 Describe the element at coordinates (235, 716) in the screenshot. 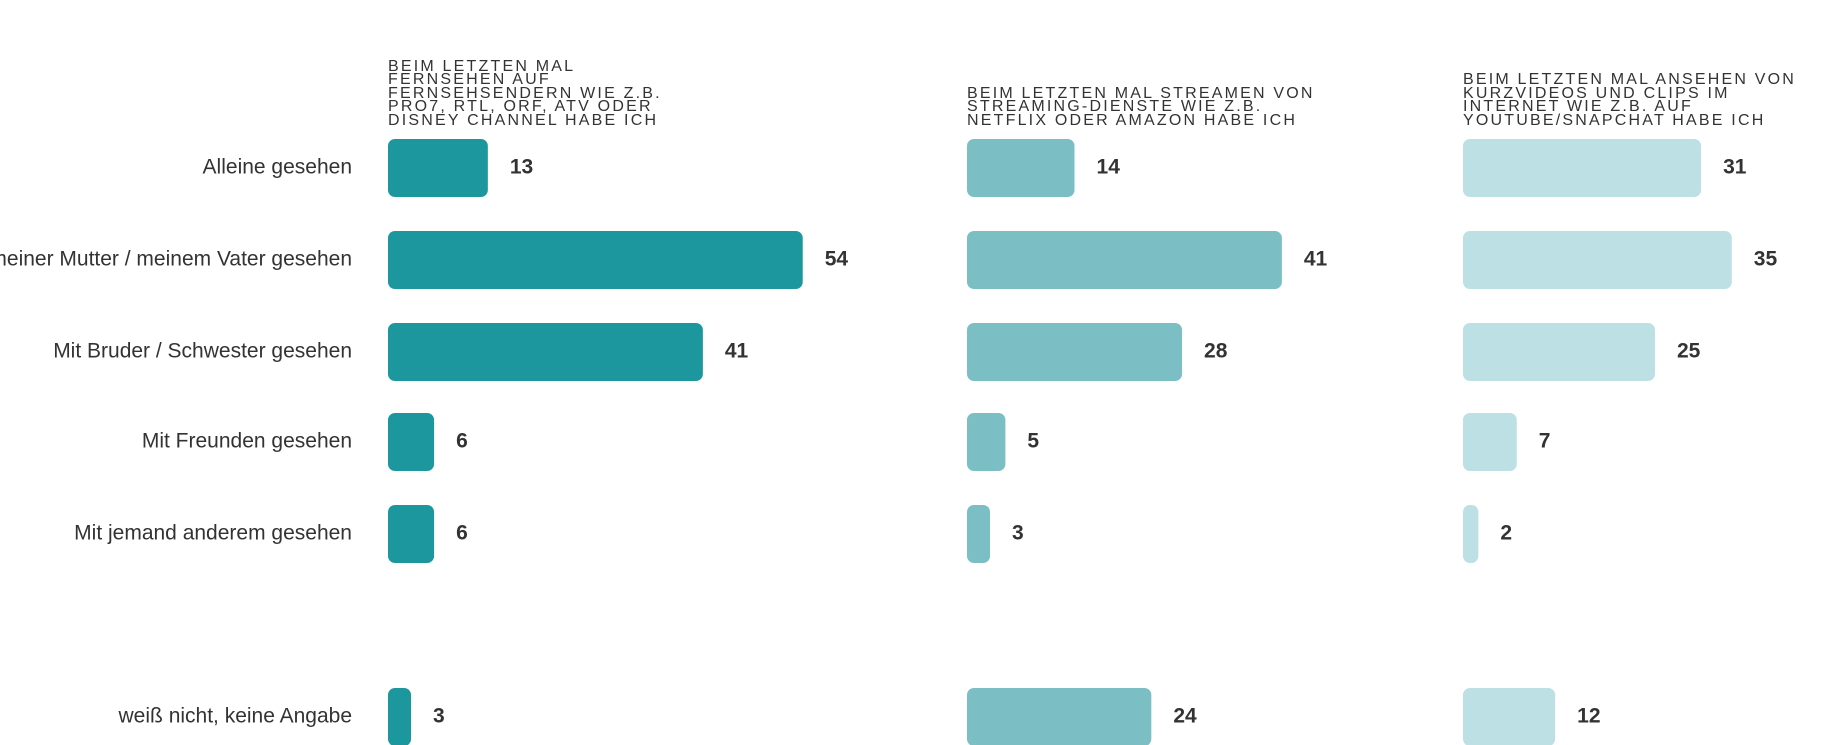

I see `category-label: weiß nicht, keine Angabe` at that location.